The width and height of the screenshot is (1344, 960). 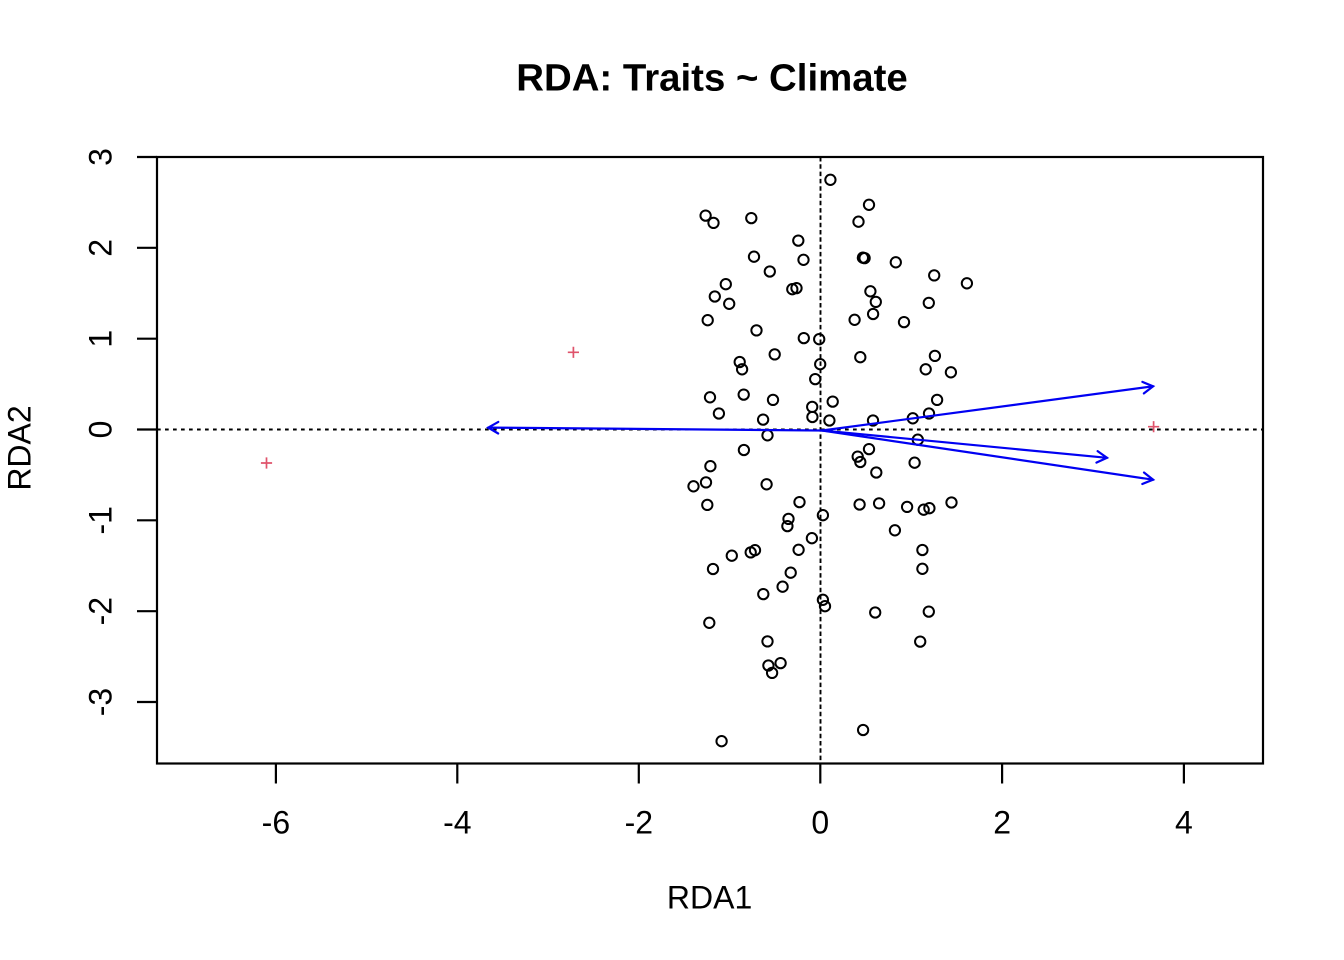 I want to click on svg-text: -3, so click(x=101, y=702).